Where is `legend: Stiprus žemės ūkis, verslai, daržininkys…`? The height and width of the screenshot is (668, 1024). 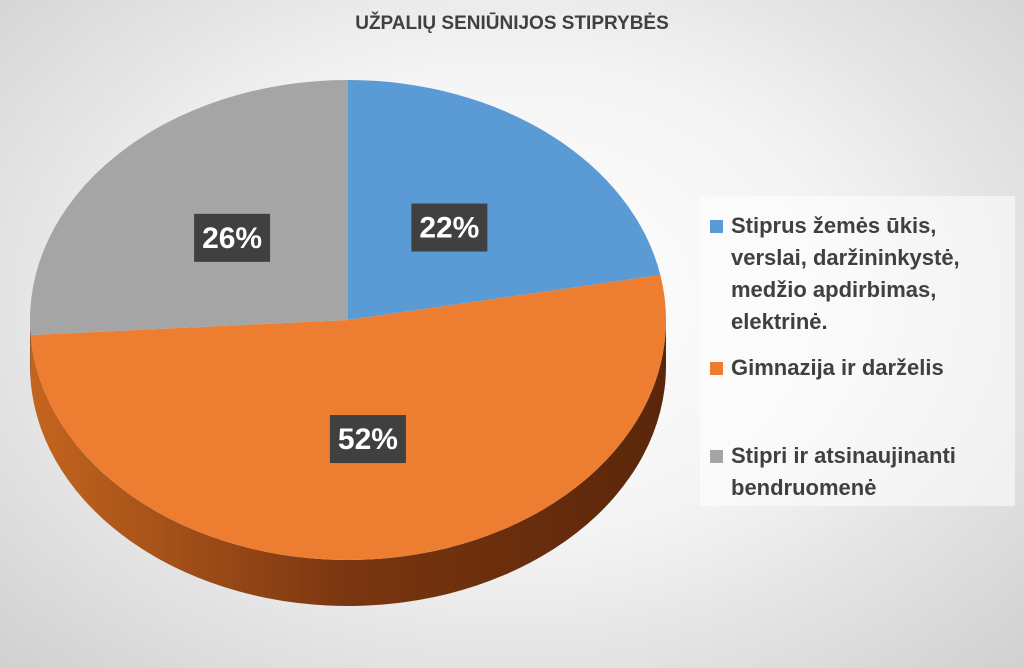
legend: Stiprus žemės ūkis, verslai, daržininkys… is located at coordinates (857, 351).